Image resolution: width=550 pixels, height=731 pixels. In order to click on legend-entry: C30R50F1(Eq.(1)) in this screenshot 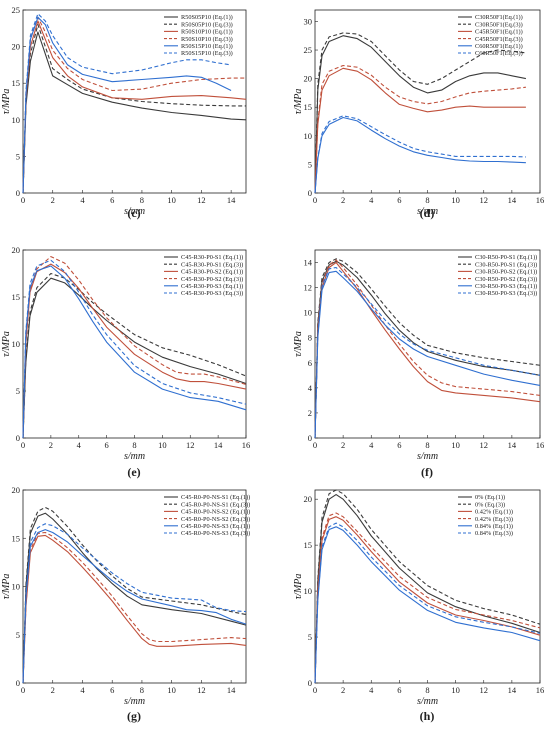, I will do `click(499, 17)`.